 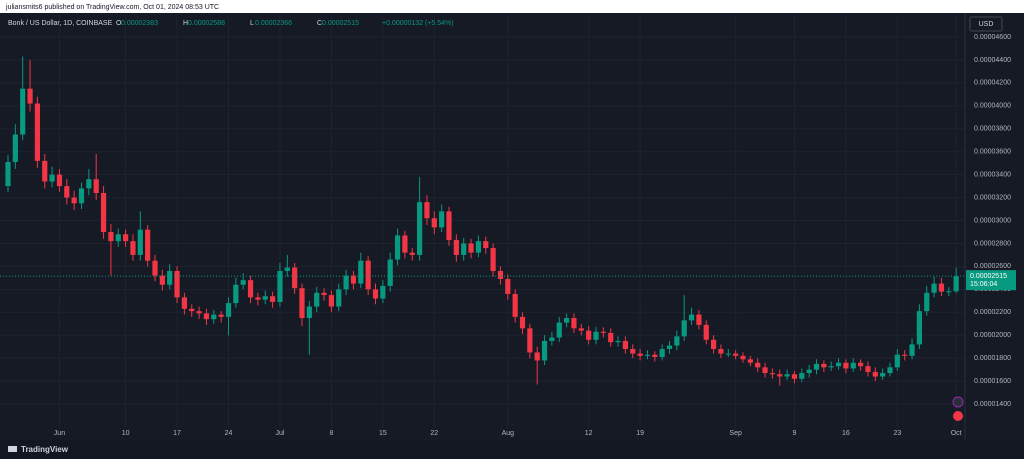 I want to click on y-tick-label: 0.00004000, so click(x=992, y=106).